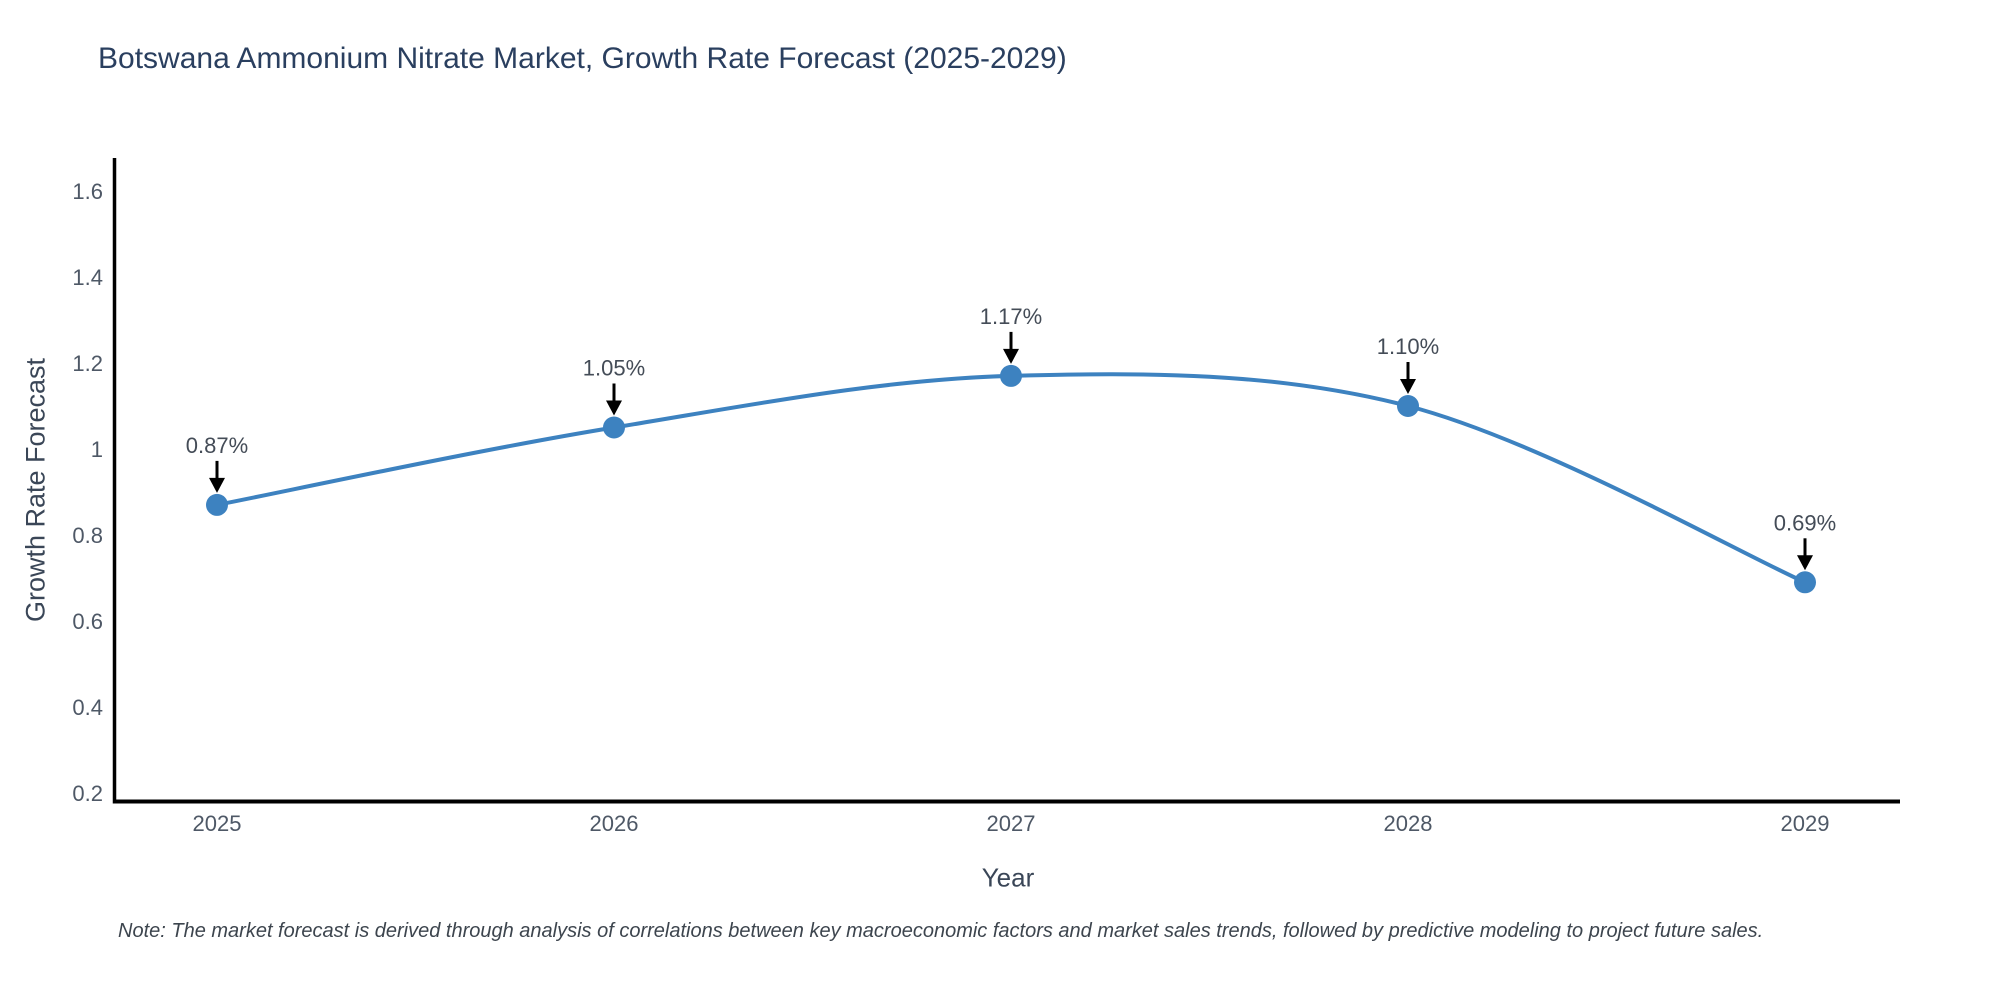 The width and height of the screenshot is (2000, 1000). I want to click on data-point-label: 1.17%, so click(1011, 316).